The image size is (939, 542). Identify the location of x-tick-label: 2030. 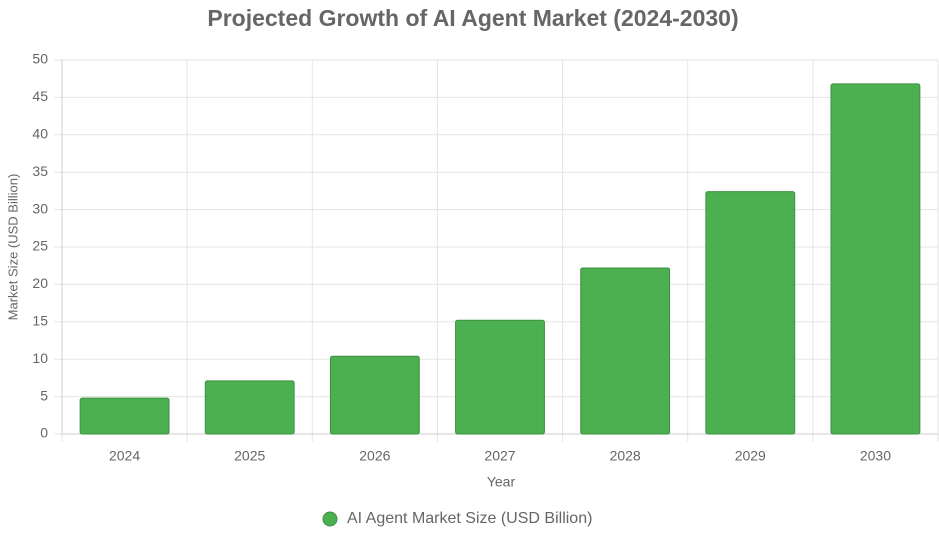
(875, 456).